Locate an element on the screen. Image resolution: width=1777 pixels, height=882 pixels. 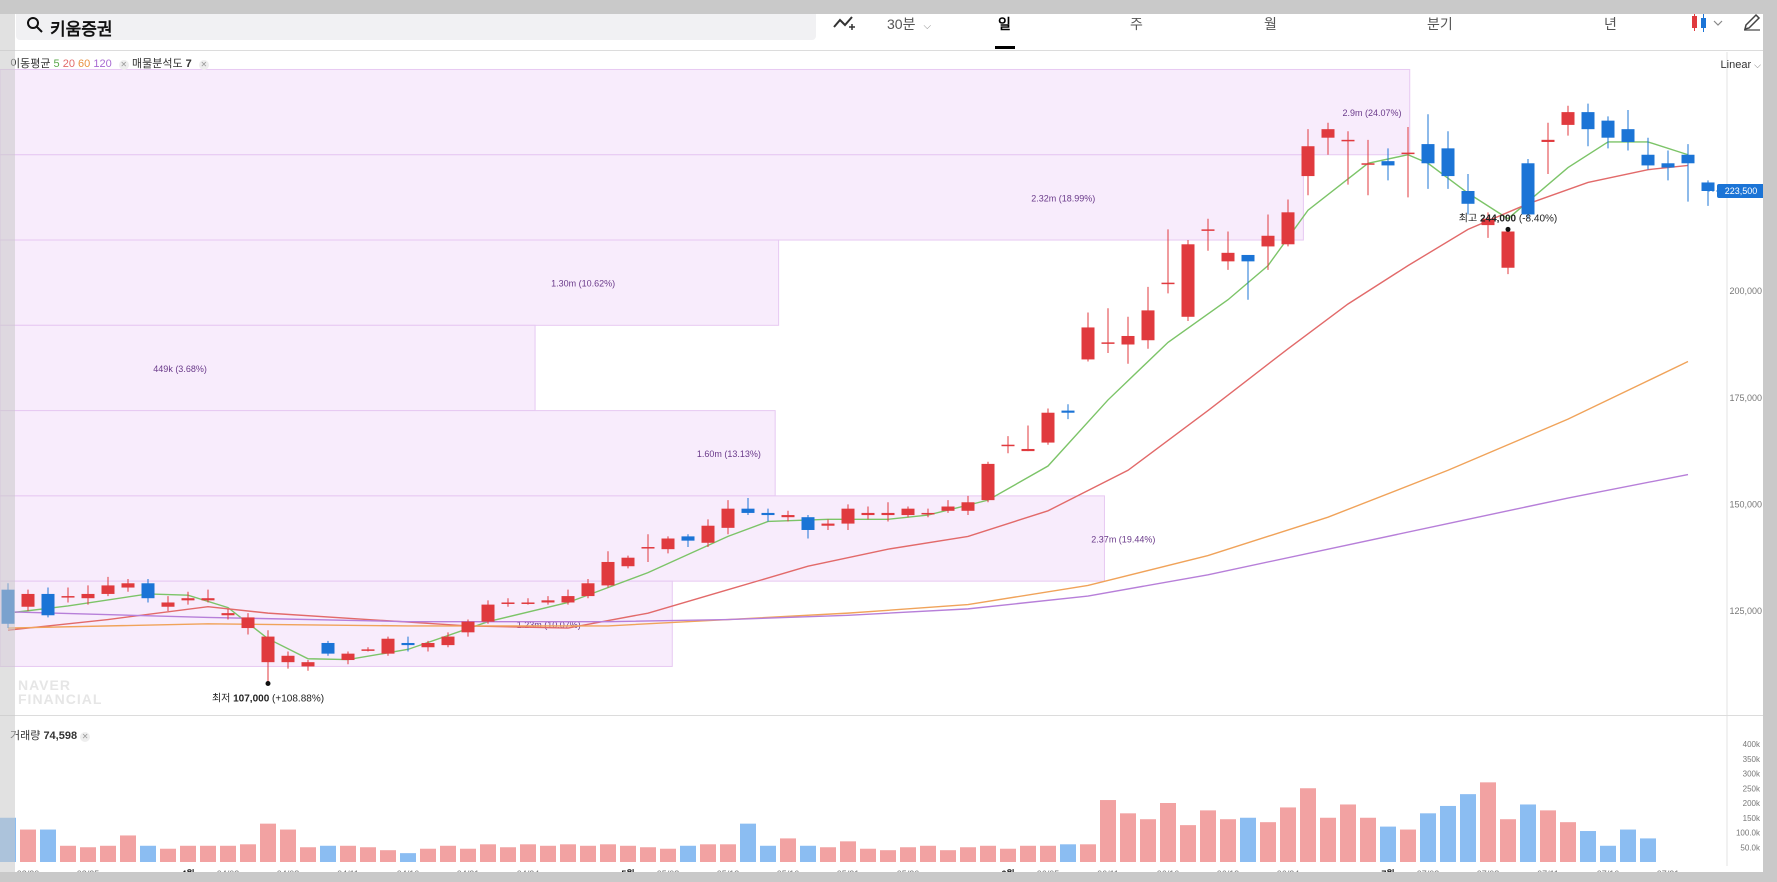
low-marker is located at coordinates (268, 683).